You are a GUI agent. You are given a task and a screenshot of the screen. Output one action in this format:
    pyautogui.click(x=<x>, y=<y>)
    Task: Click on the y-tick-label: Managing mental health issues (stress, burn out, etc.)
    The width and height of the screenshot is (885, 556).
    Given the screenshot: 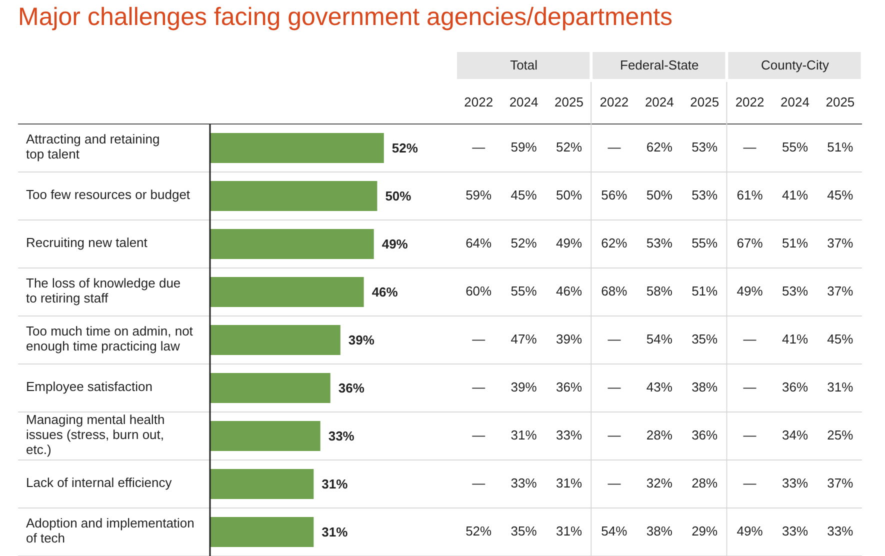 What is the action you would take?
    pyautogui.click(x=95, y=435)
    